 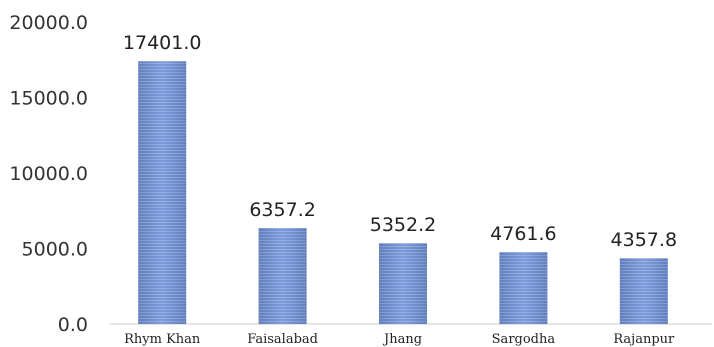 I want to click on y-tick-label: 10000.0, so click(x=48, y=174).